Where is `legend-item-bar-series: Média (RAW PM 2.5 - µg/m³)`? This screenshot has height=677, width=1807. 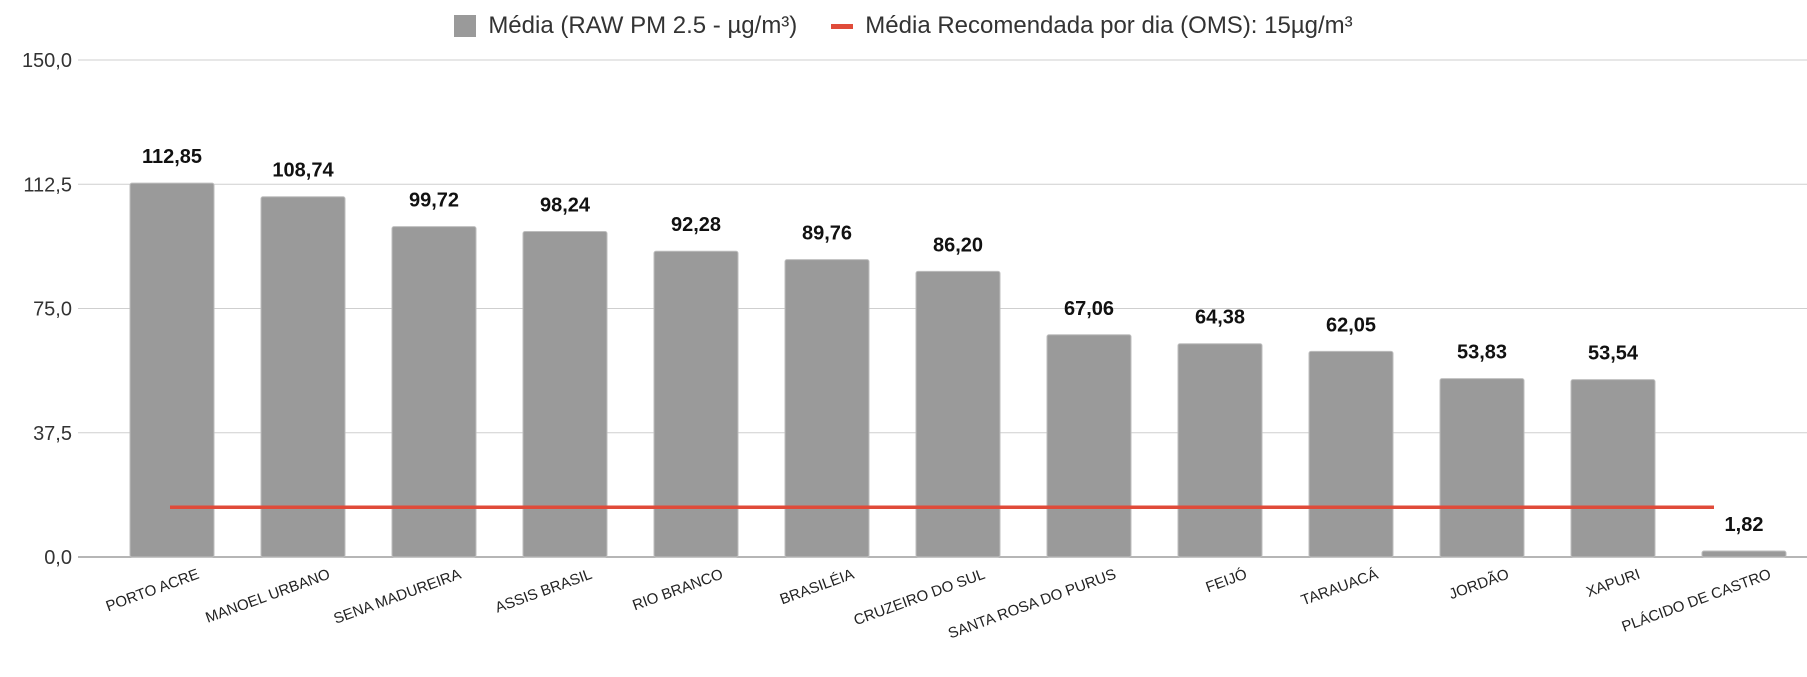 legend-item-bar-series: Média (RAW PM 2.5 - µg/m³) is located at coordinates (625, 26).